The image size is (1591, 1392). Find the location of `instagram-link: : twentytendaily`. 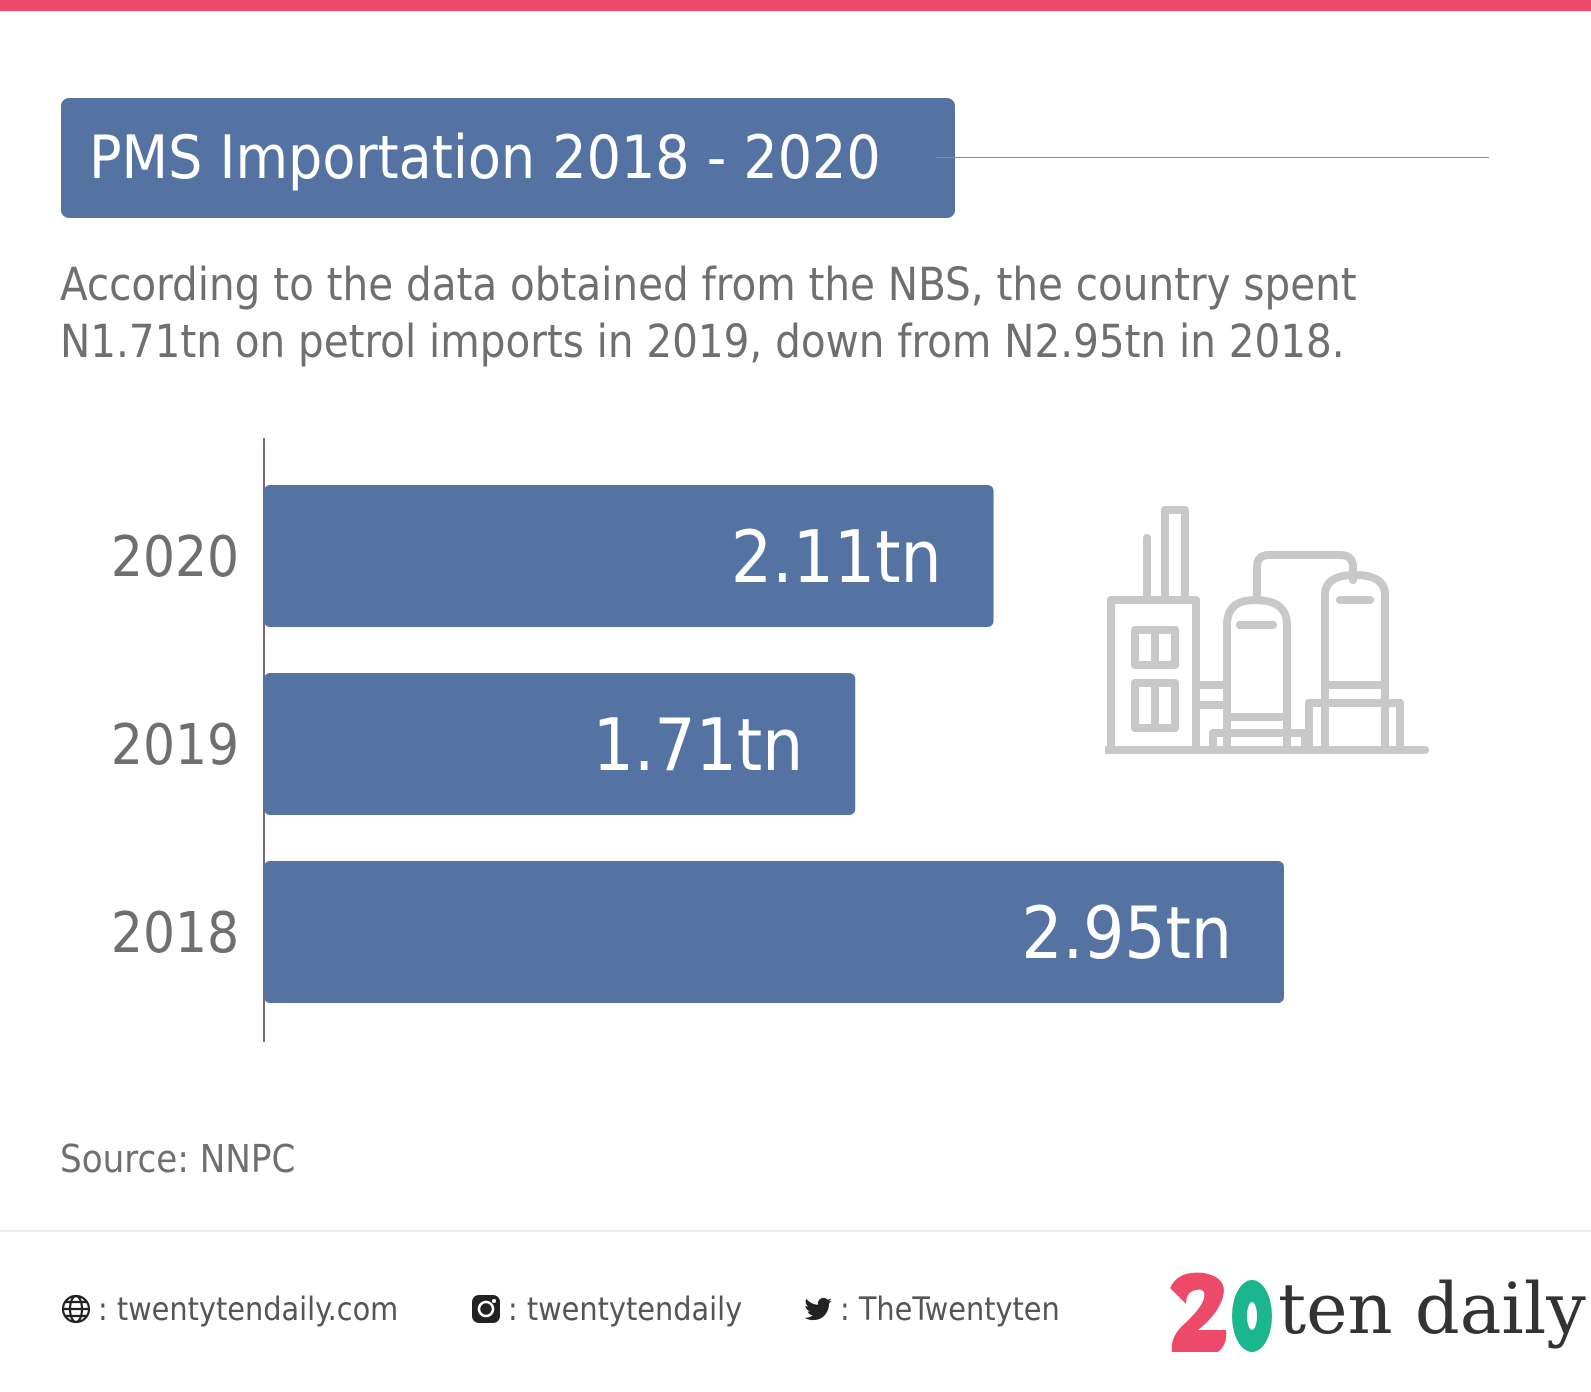

instagram-link: : twentytendaily is located at coordinates (606, 1309).